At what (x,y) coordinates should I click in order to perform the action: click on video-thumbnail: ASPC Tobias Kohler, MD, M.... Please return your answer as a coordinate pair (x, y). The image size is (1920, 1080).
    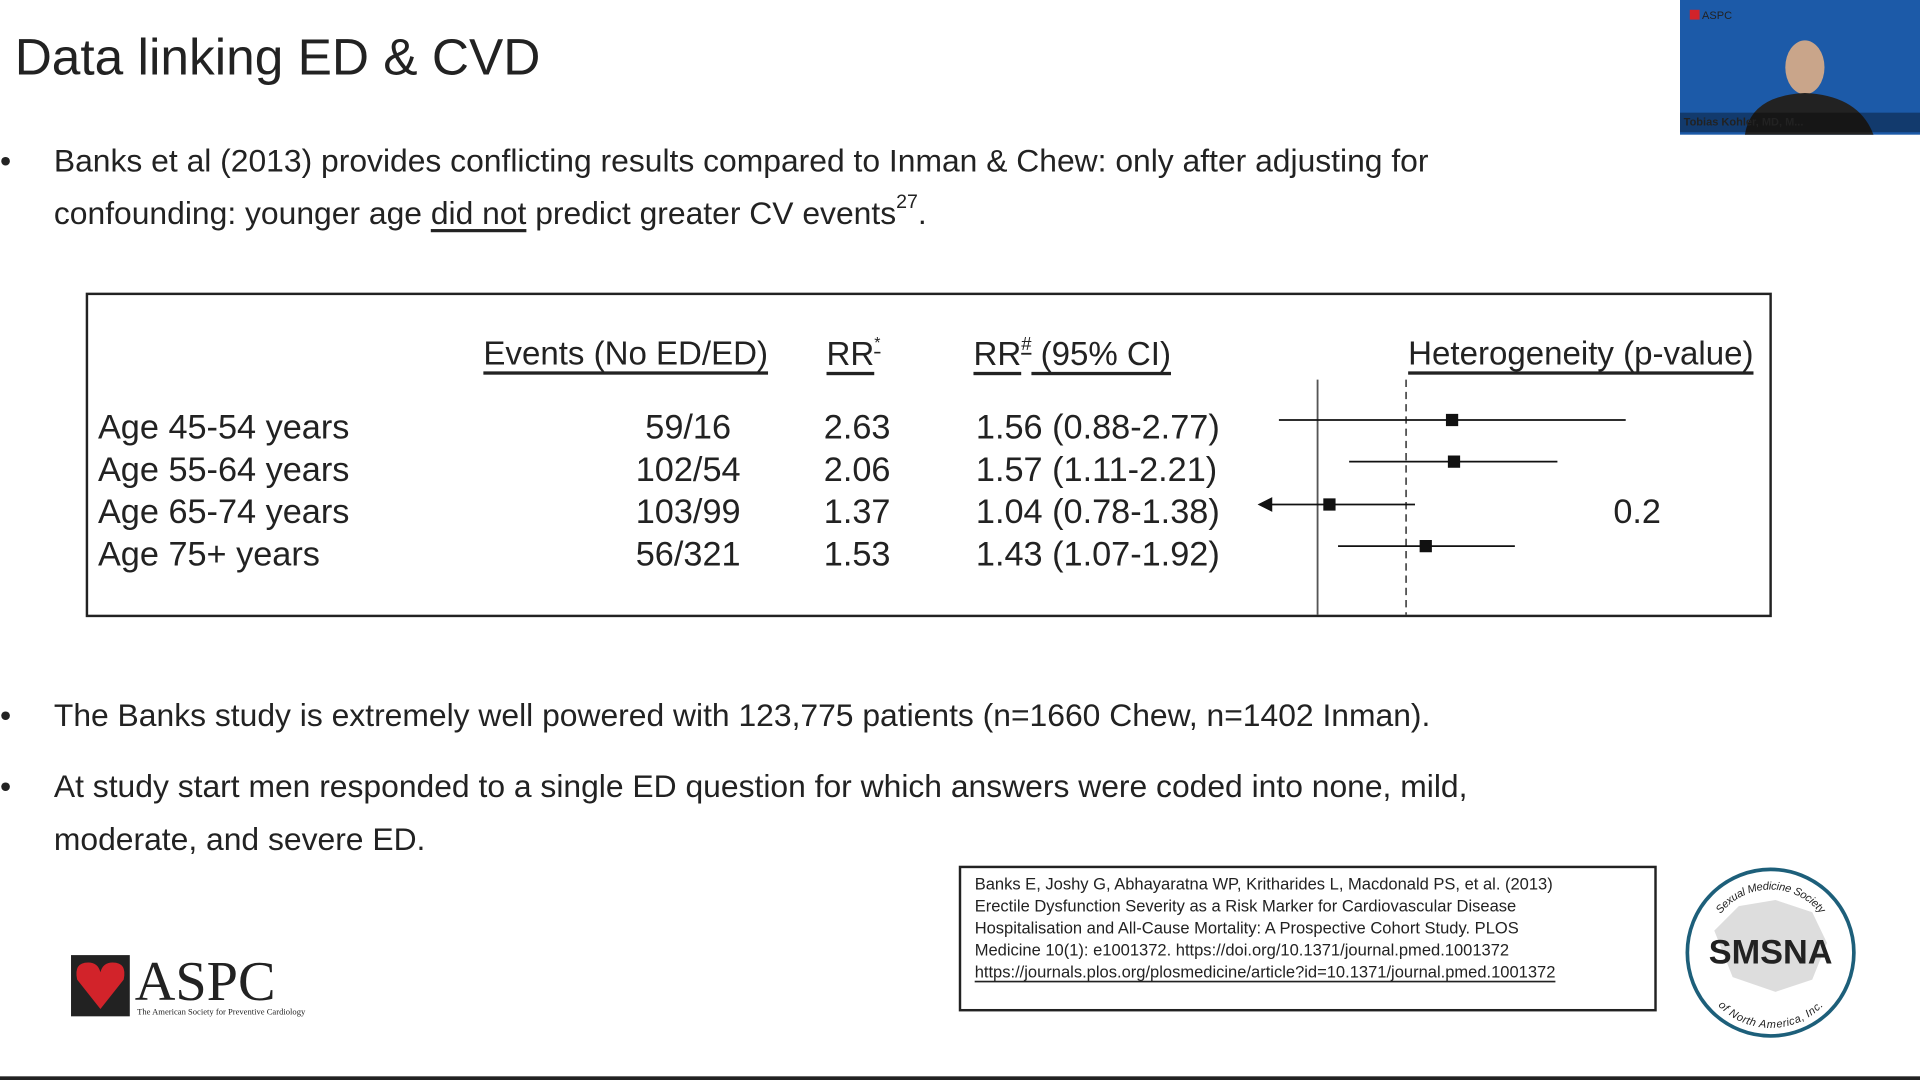
    Looking at the image, I should click on (1800, 67).